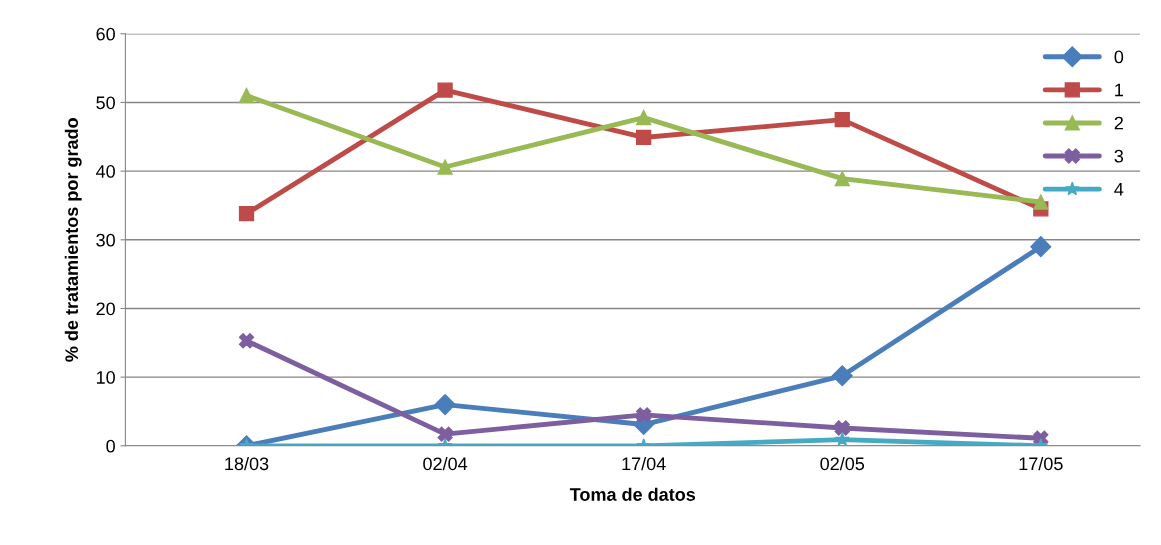 The height and width of the screenshot is (545, 1161). Describe the element at coordinates (632, 494) in the screenshot. I see `x-axis-title: Toma de datos` at that location.